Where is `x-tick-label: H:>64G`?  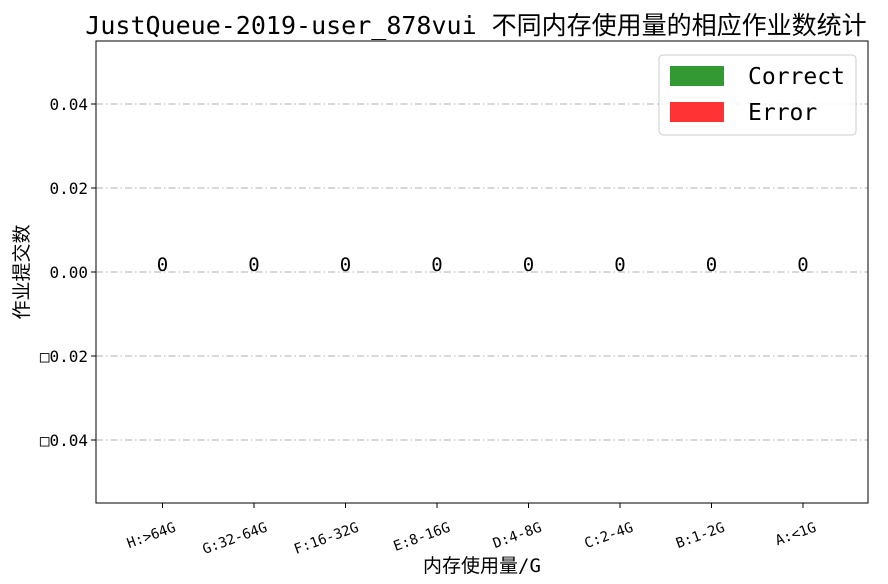
x-tick-label: H:>64G is located at coordinates (151, 536).